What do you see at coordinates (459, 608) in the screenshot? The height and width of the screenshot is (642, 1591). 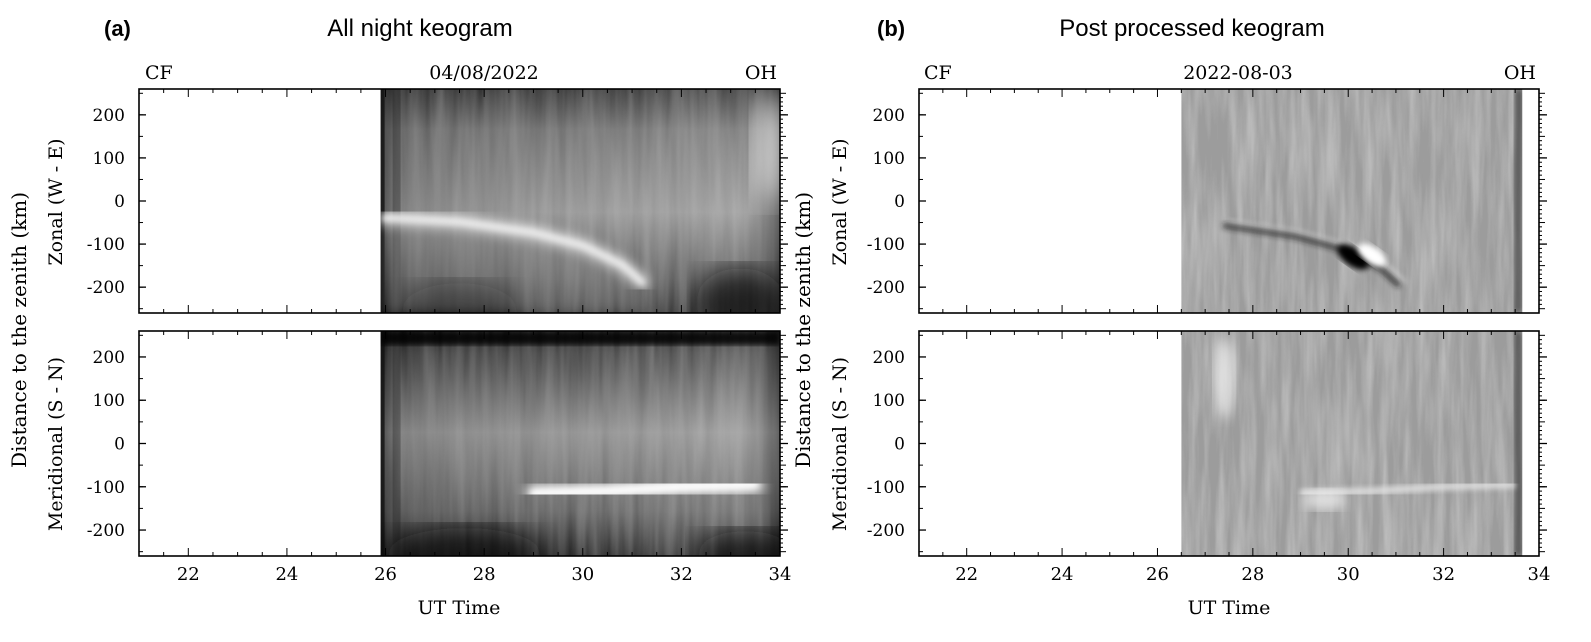 I see `panel-a-xlabel: UT Time` at bounding box center [459, 608].